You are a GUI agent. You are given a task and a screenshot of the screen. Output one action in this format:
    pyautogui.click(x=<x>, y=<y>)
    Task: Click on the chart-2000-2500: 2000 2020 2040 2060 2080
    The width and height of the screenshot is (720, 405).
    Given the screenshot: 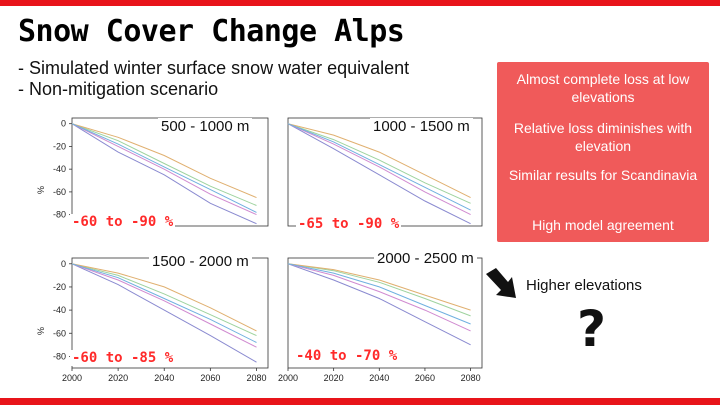 What is the action you would take?
    pyautogui.click(x=382, y=320)
    